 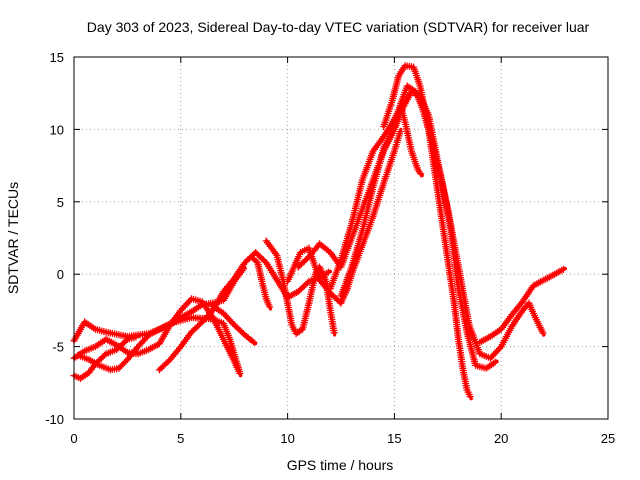 What do you see at coordinates (340, 465) in the screenshot?
I see `x-axis-label: GPS time / hours` at bounding box center [340, 465].